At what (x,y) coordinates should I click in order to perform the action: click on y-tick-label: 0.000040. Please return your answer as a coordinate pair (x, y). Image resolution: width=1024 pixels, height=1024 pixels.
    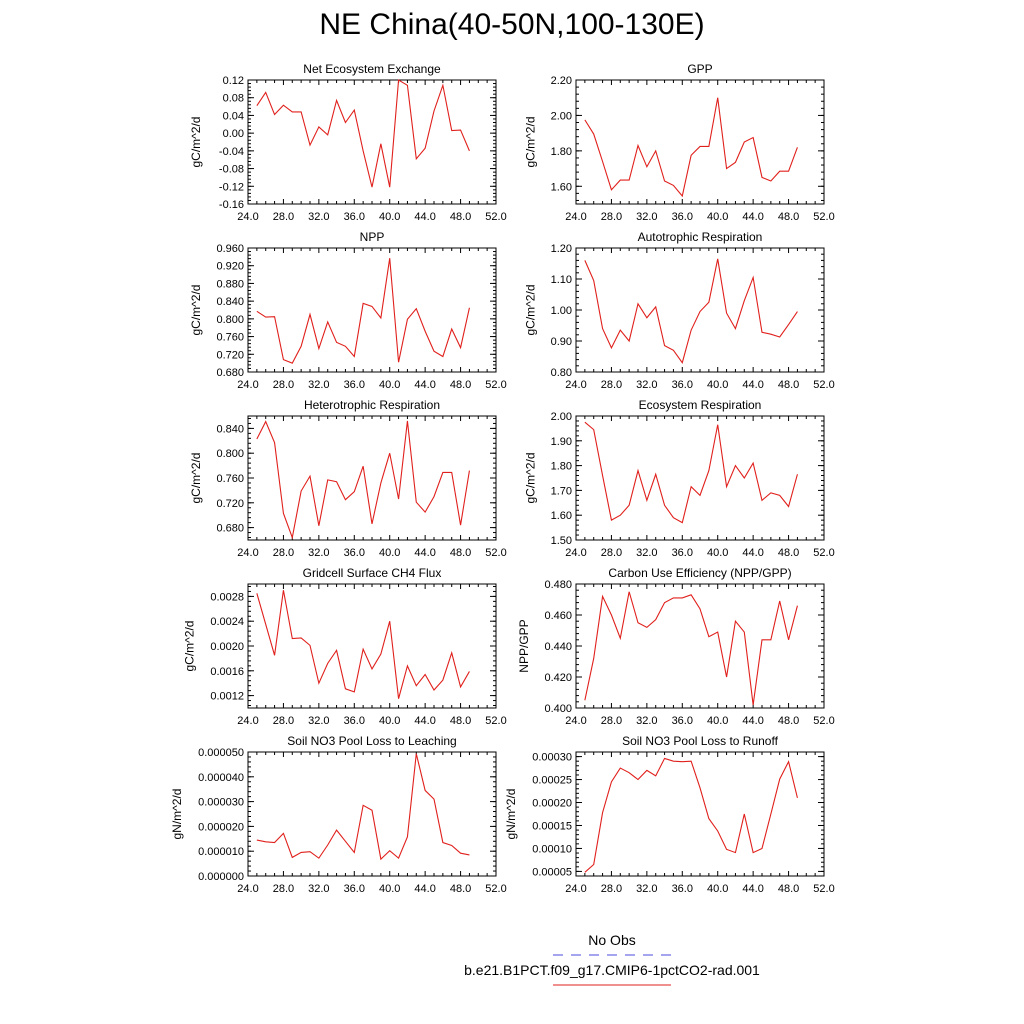
    Looking at the image, I should click on (221, 778).